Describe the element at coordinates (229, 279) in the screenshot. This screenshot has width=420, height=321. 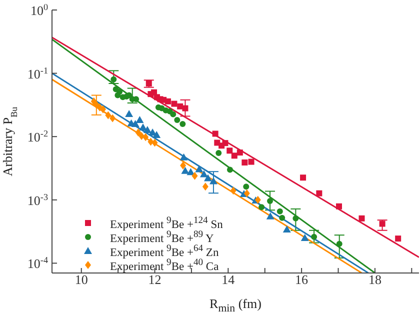
I see `x-tick-label: 14` at that location.